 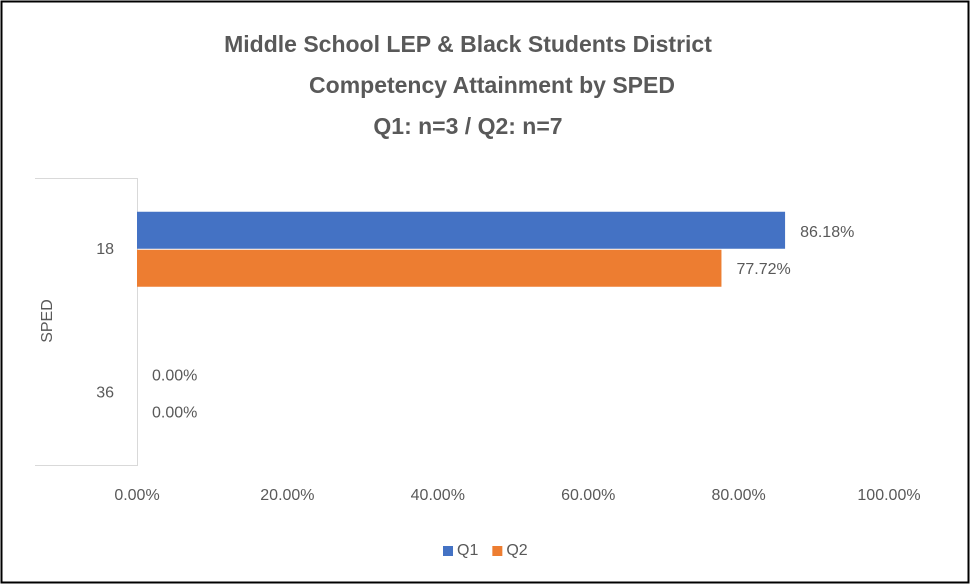 I want to click on data-label: 77.72%, so click(x=763, y=269).